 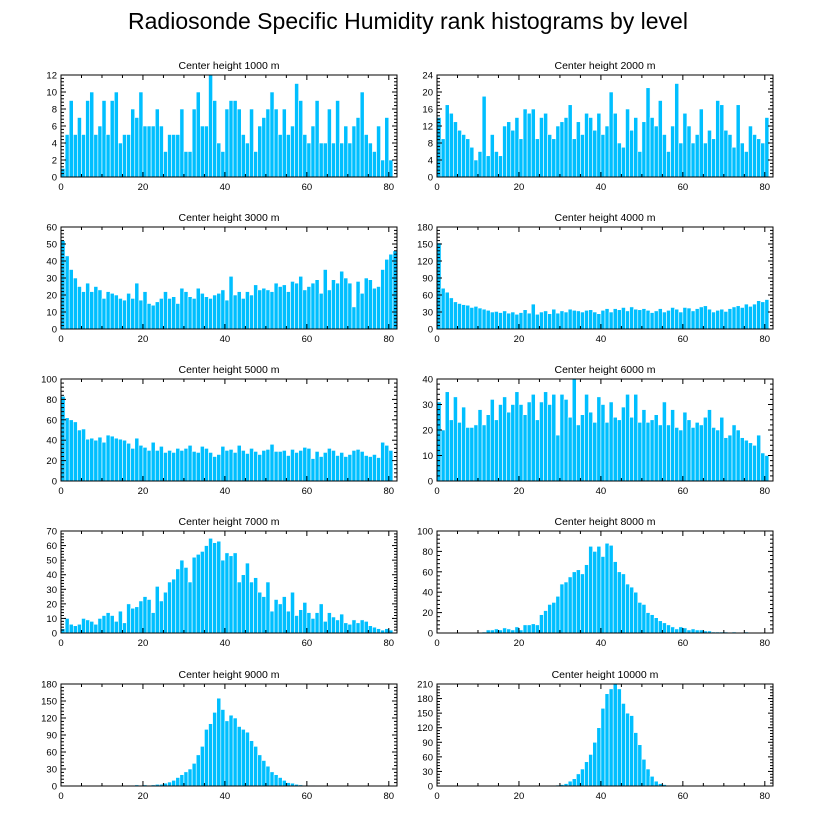 I want to click on y-tick-label: 60, so click(x=427, y=296).